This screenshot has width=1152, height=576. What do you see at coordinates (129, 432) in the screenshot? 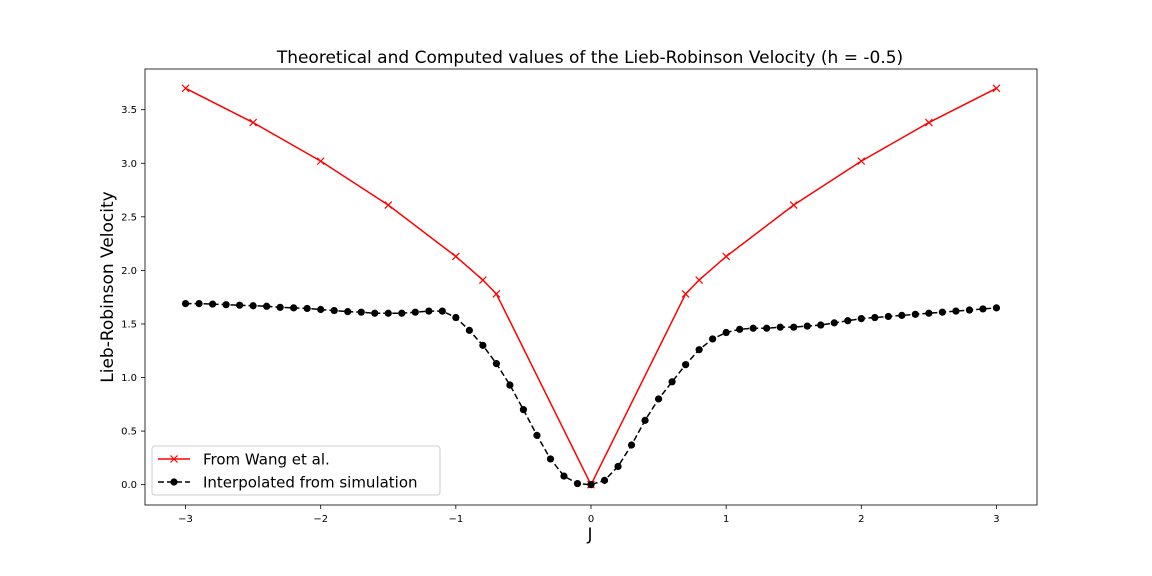
I see `y-tick-label: 0.5` at bounding box center [129, 432].